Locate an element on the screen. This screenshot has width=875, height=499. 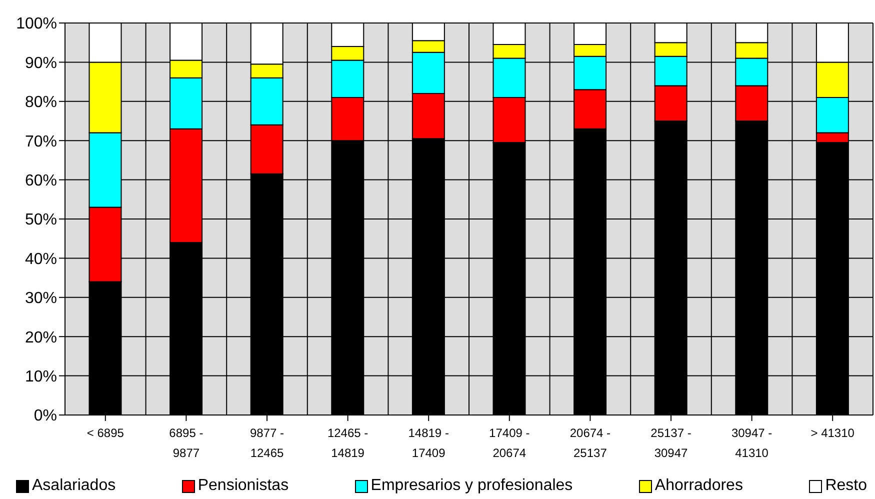
y-tick-label: 10% is located at coordinates (40, 377).